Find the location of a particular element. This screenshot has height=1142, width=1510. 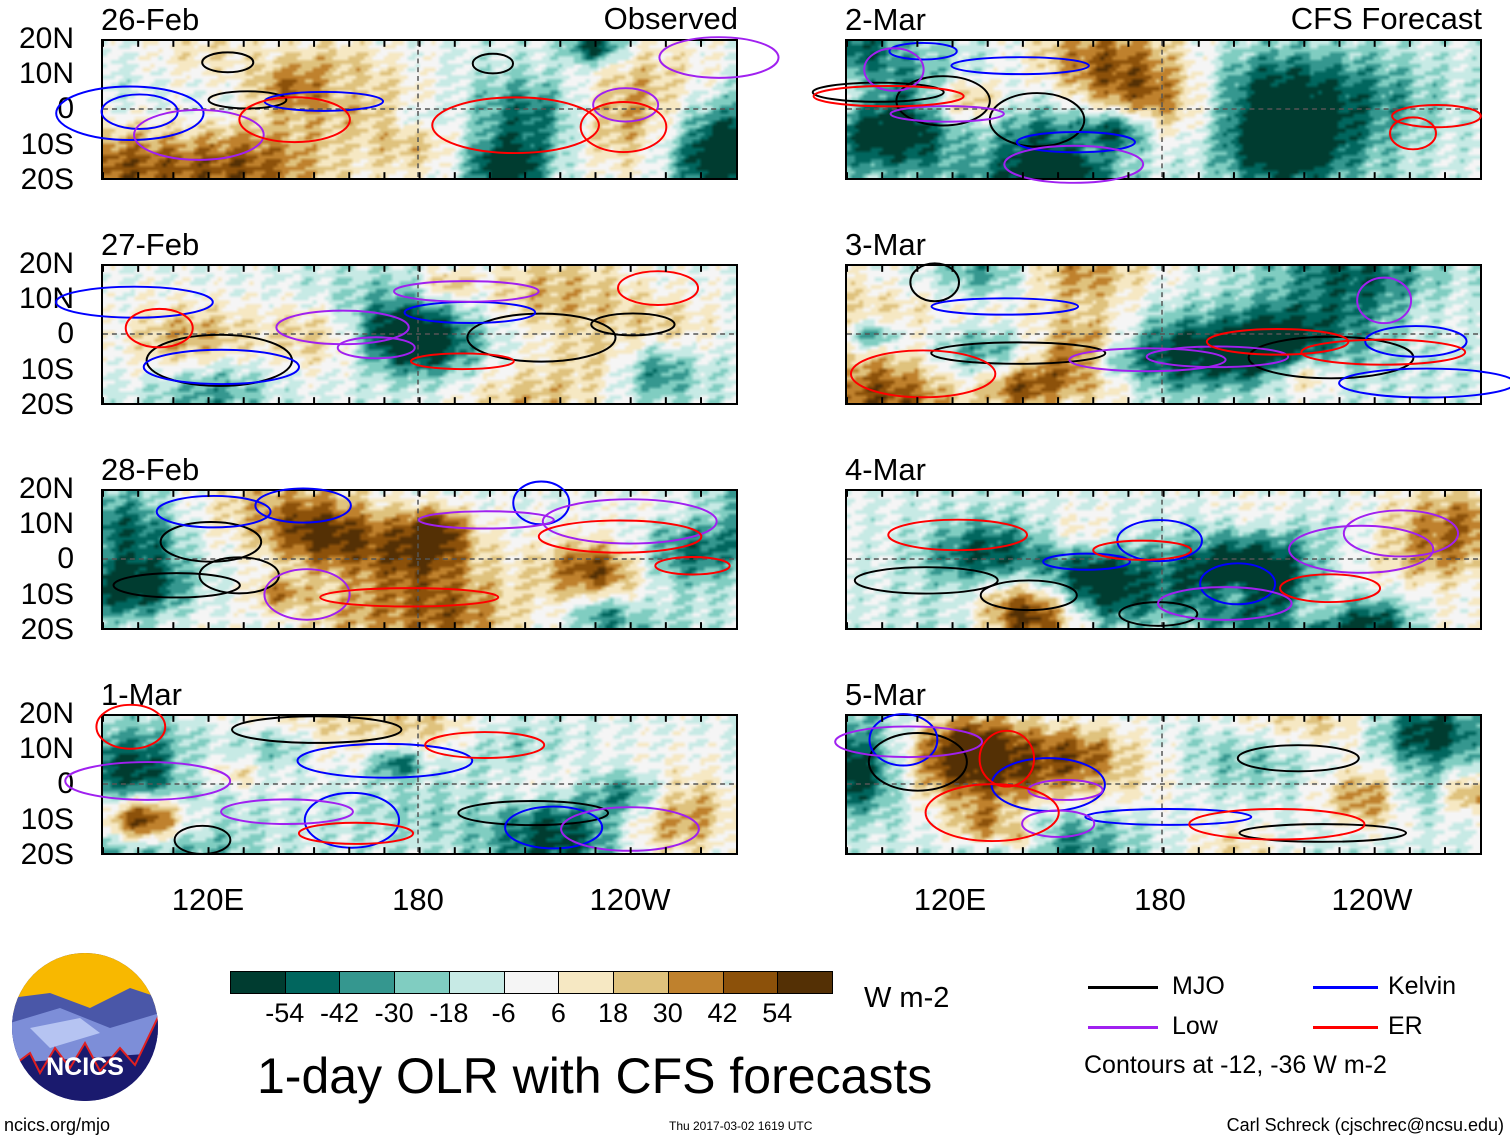

panel-date: 27-Feb is located at coordinates (150, 244).